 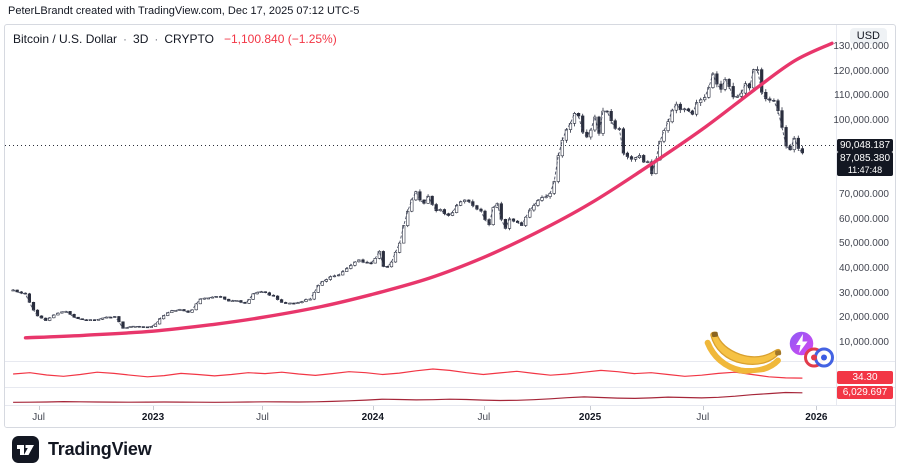 What do you see at coordinates (861, 120) in the screenshot?
I see `price-tick-label: 100,000.000` at bounding box center [861, 120].